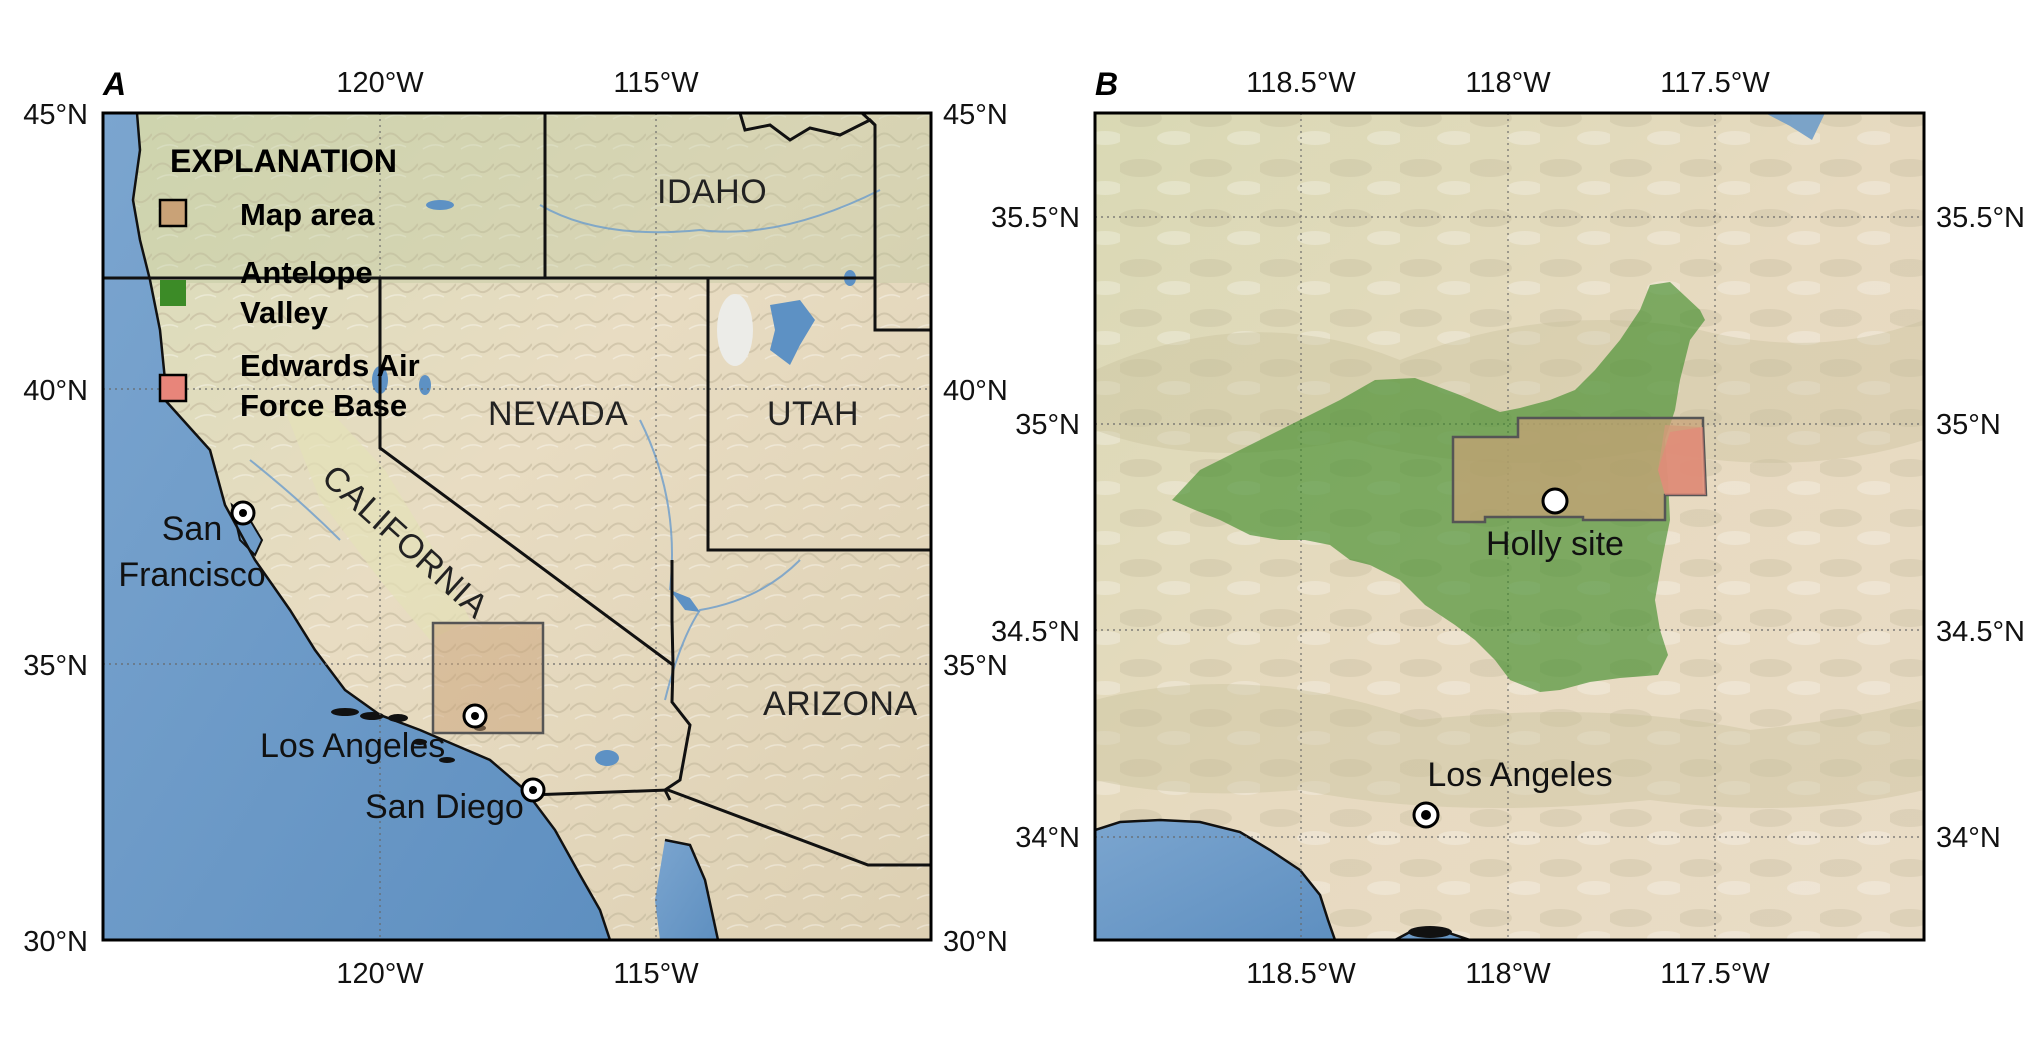  I want to click on label-nevada: NEVADA, so click(558, 414).